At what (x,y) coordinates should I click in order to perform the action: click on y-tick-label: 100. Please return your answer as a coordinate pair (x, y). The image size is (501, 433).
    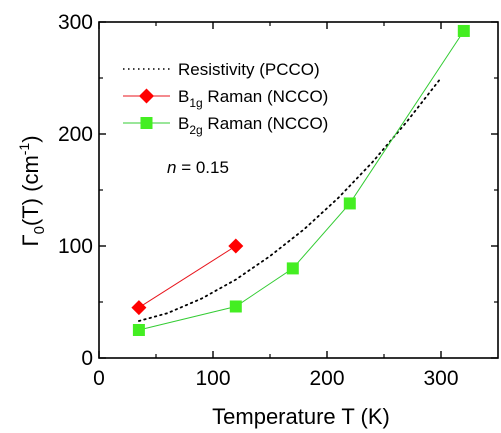
    Looking at the image, I should click on (75, 246).